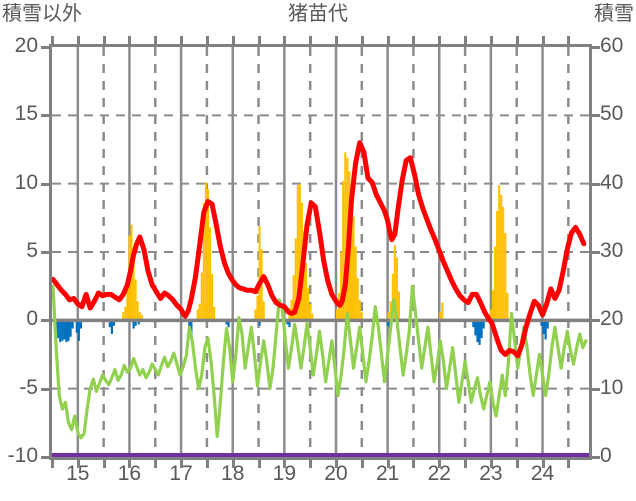 The image size is (636, 501). I want to click on page-title: 猪苗代, so click(318, 14).